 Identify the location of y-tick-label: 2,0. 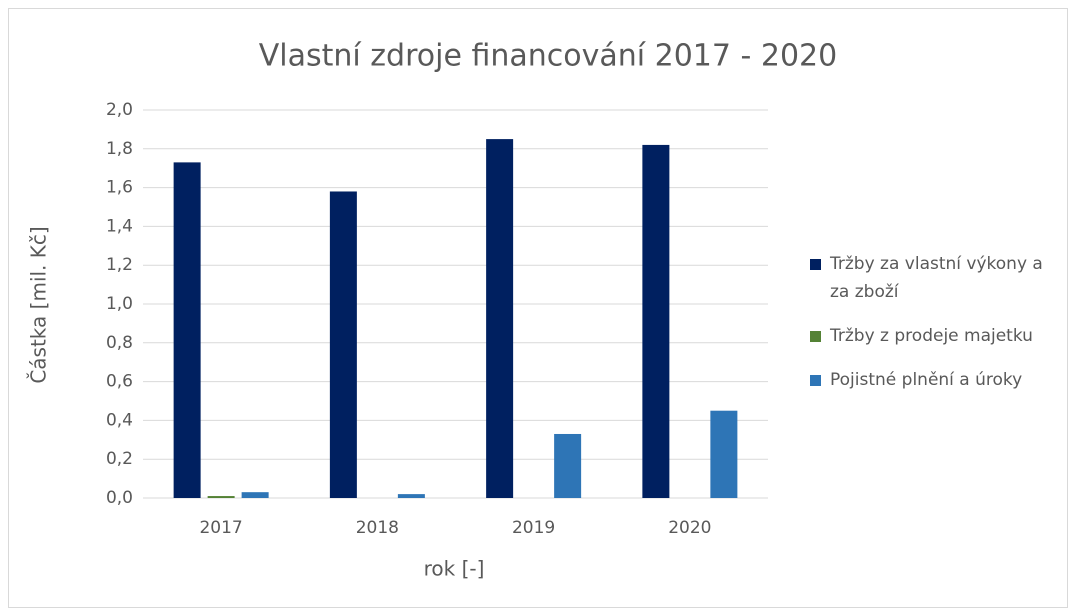
(119, 110).